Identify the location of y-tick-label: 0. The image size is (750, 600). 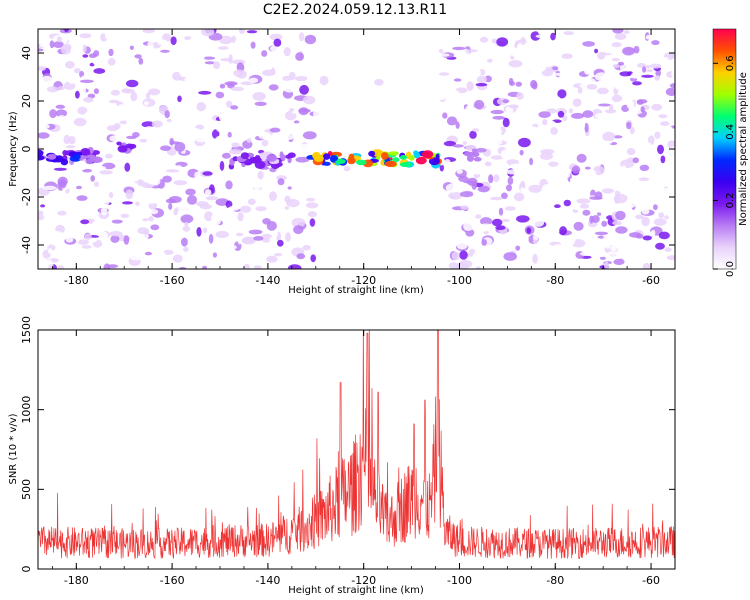
(26, 569).